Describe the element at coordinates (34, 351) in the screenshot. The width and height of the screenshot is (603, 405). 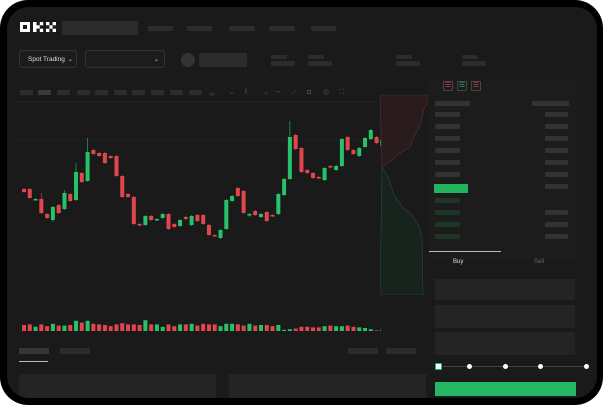
I see `tab-open-orders` at that location.